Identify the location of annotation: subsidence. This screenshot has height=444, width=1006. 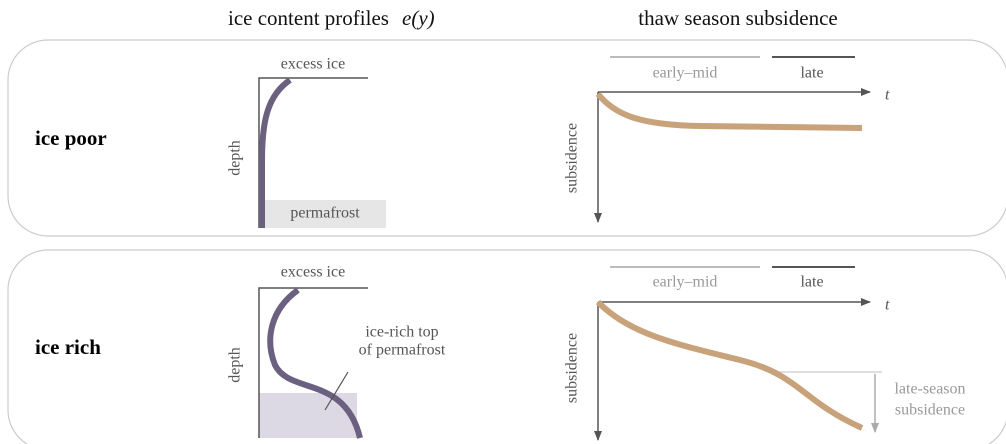
(930, 410).